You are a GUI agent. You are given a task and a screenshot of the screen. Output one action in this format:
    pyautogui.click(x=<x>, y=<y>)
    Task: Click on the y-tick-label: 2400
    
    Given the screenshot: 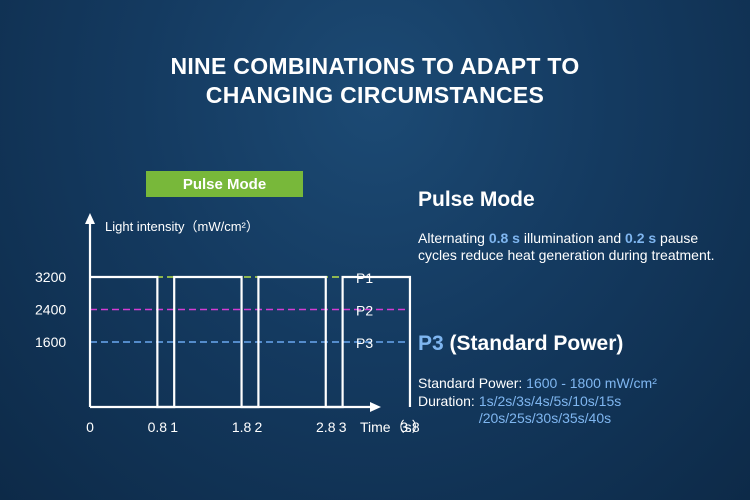 What is the action you would take?
    pyautogui.click(x=50, y=310)
    